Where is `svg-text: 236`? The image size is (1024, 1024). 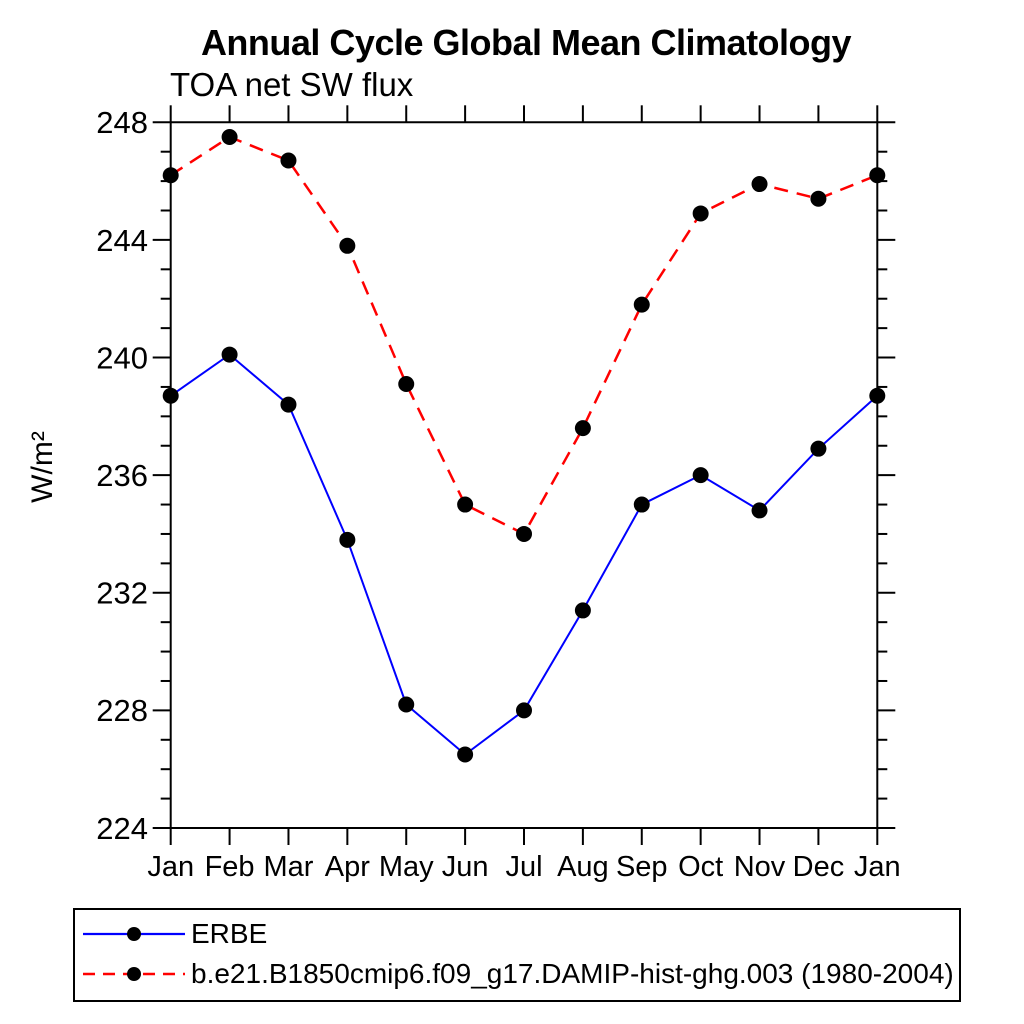
svg-text: 236 is located at coordinates (122, 475).